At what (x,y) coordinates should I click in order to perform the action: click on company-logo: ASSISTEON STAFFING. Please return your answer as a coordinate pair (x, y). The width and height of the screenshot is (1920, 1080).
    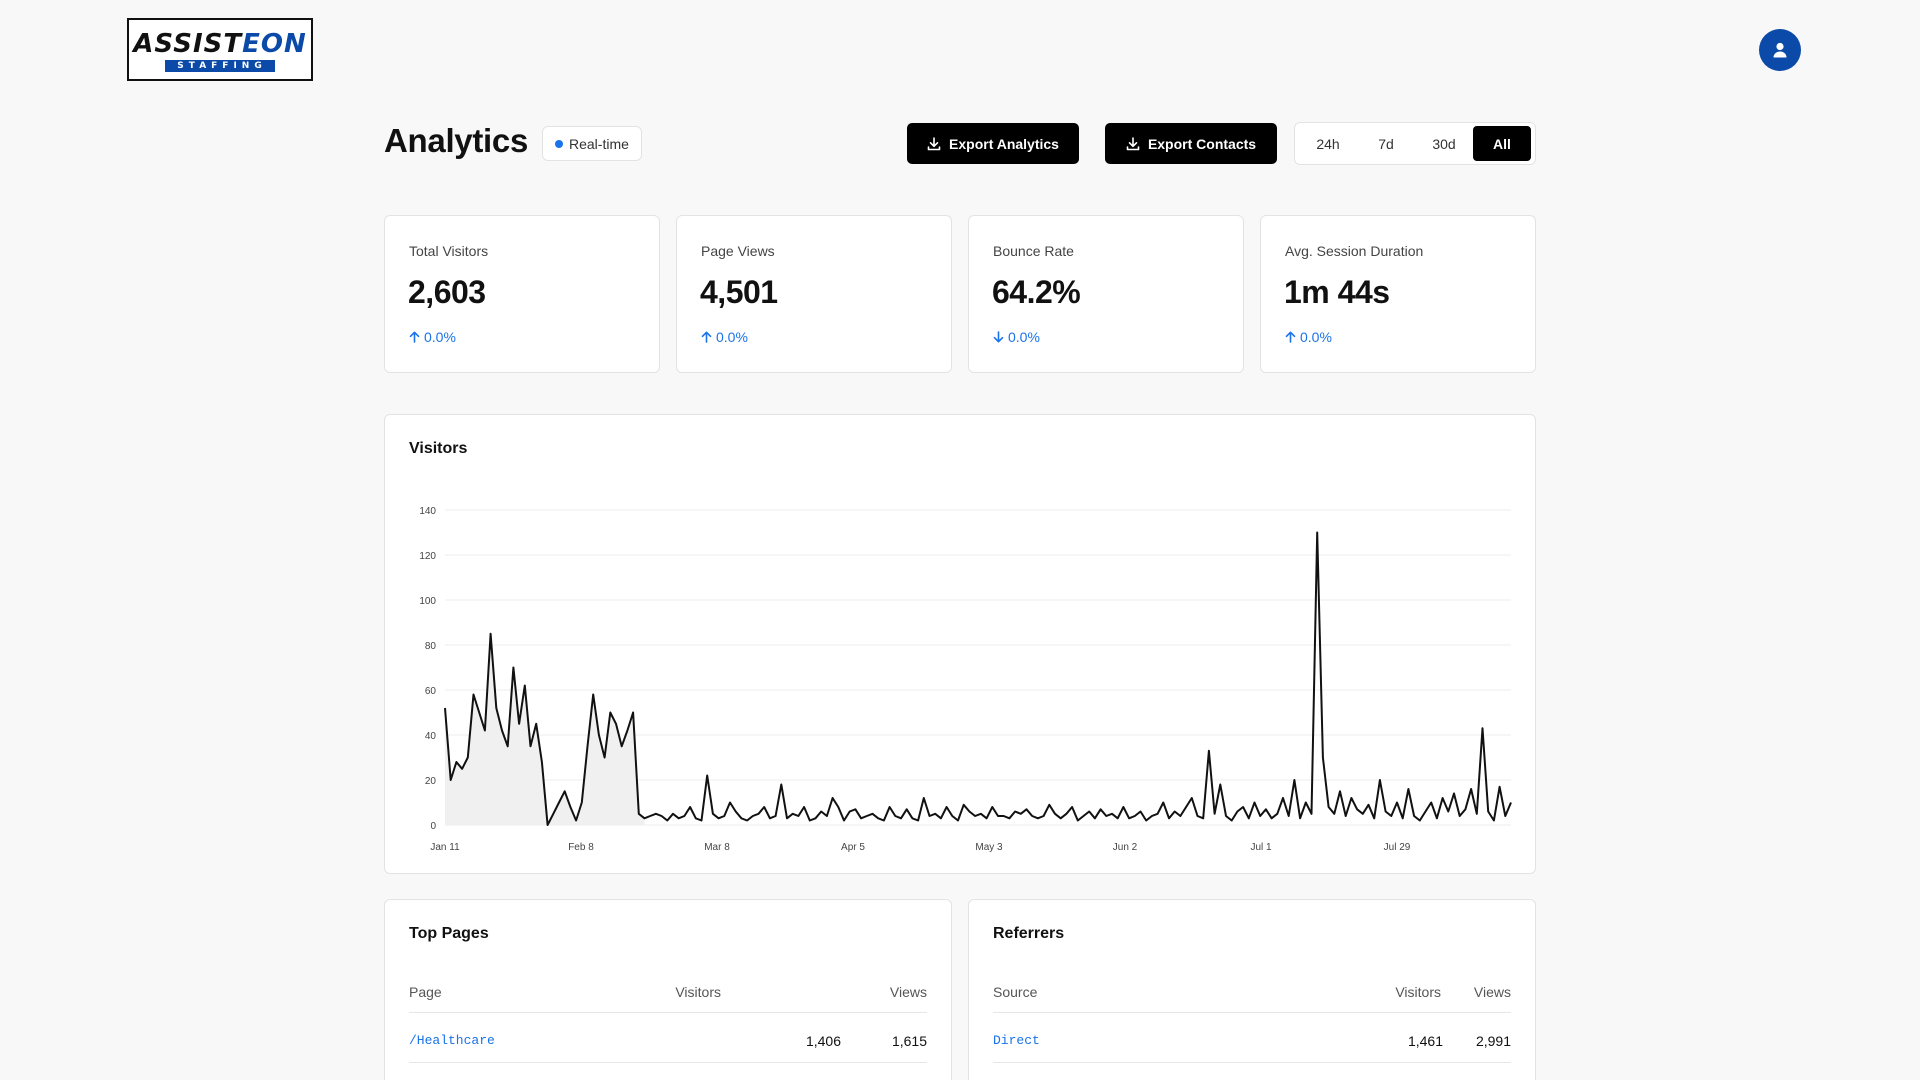
    Looking at the image, I should click on (220, 49).